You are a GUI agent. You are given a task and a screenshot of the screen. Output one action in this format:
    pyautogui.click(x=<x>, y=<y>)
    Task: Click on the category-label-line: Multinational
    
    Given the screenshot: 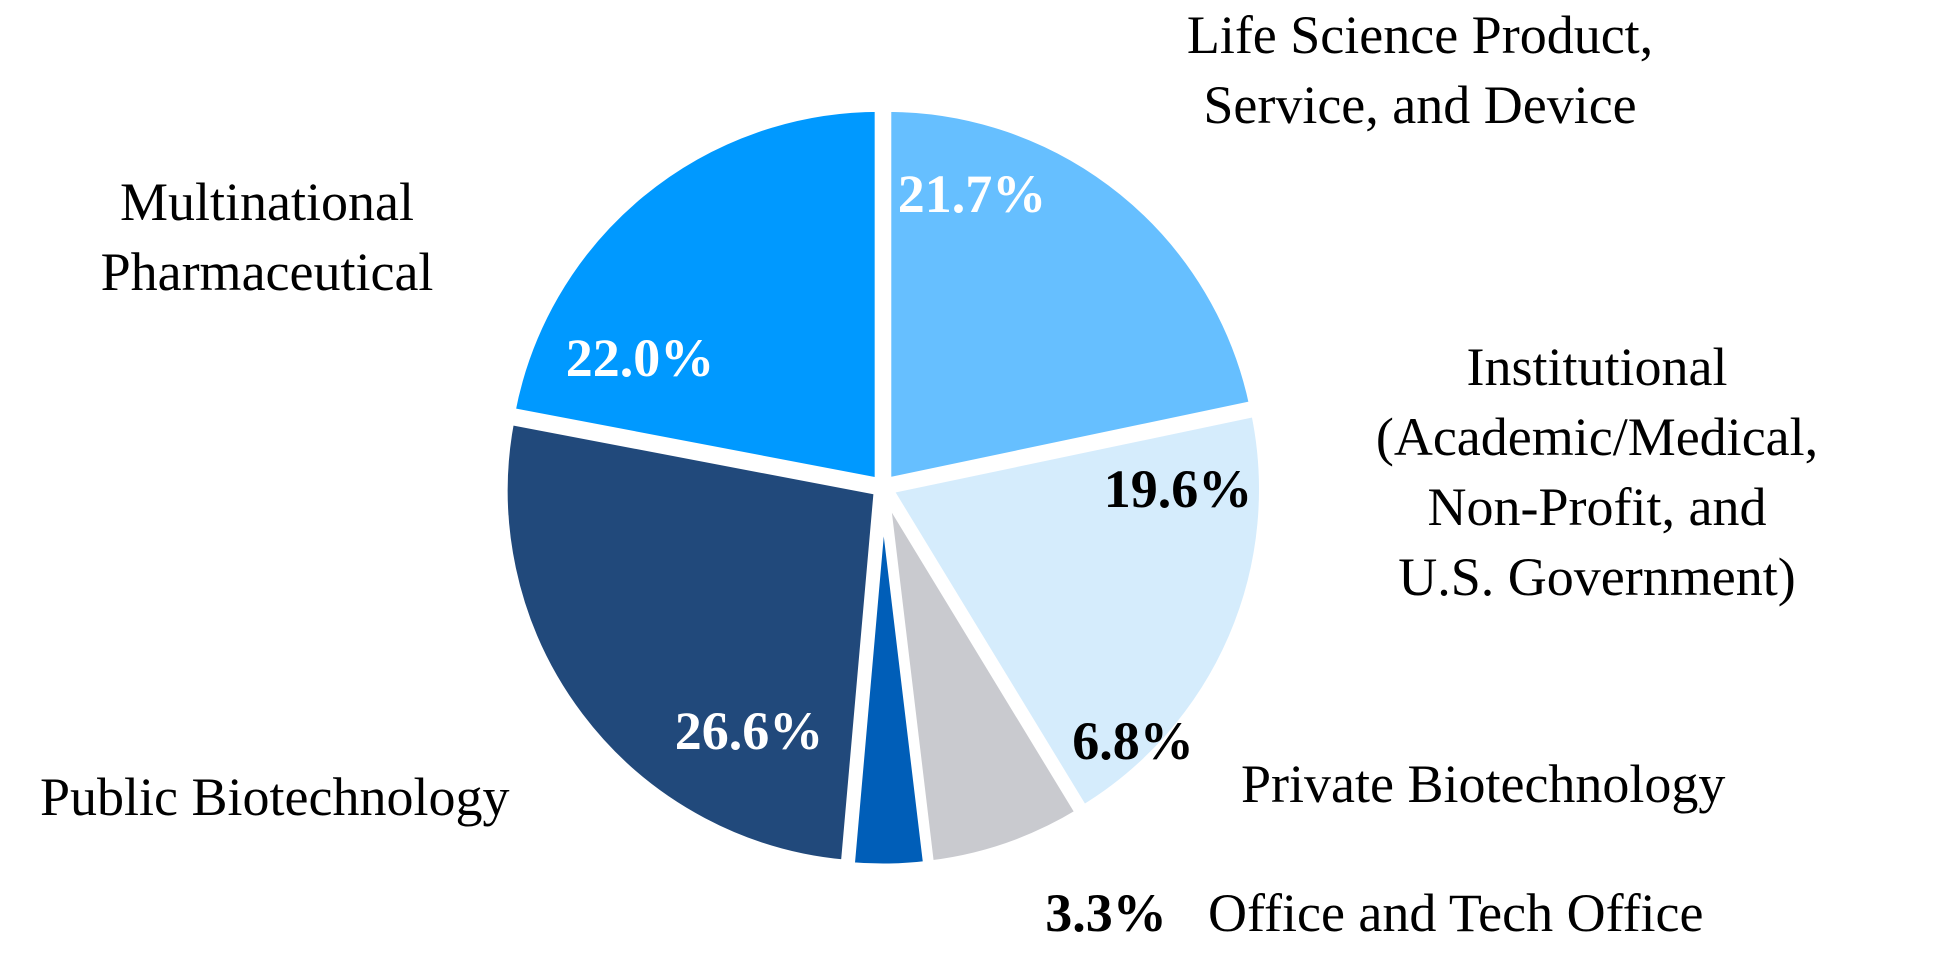 What is the action you would take?
    pyautogui.click(x=267, y=202)
    